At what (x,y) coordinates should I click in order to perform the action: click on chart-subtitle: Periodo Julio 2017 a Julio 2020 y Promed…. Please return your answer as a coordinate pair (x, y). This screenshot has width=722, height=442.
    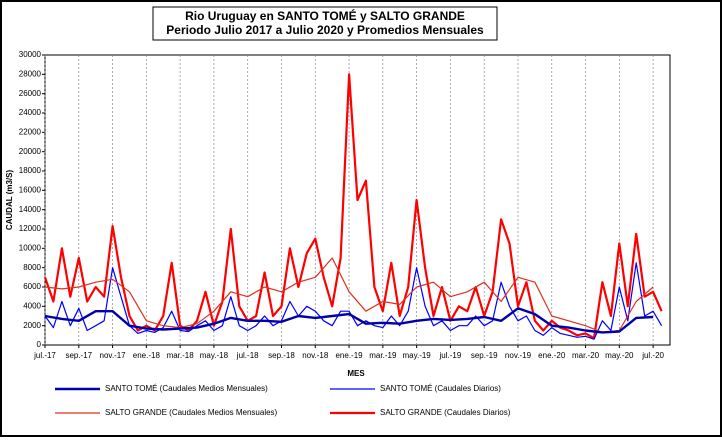
    Looking at the image, I should click on (325, 30).